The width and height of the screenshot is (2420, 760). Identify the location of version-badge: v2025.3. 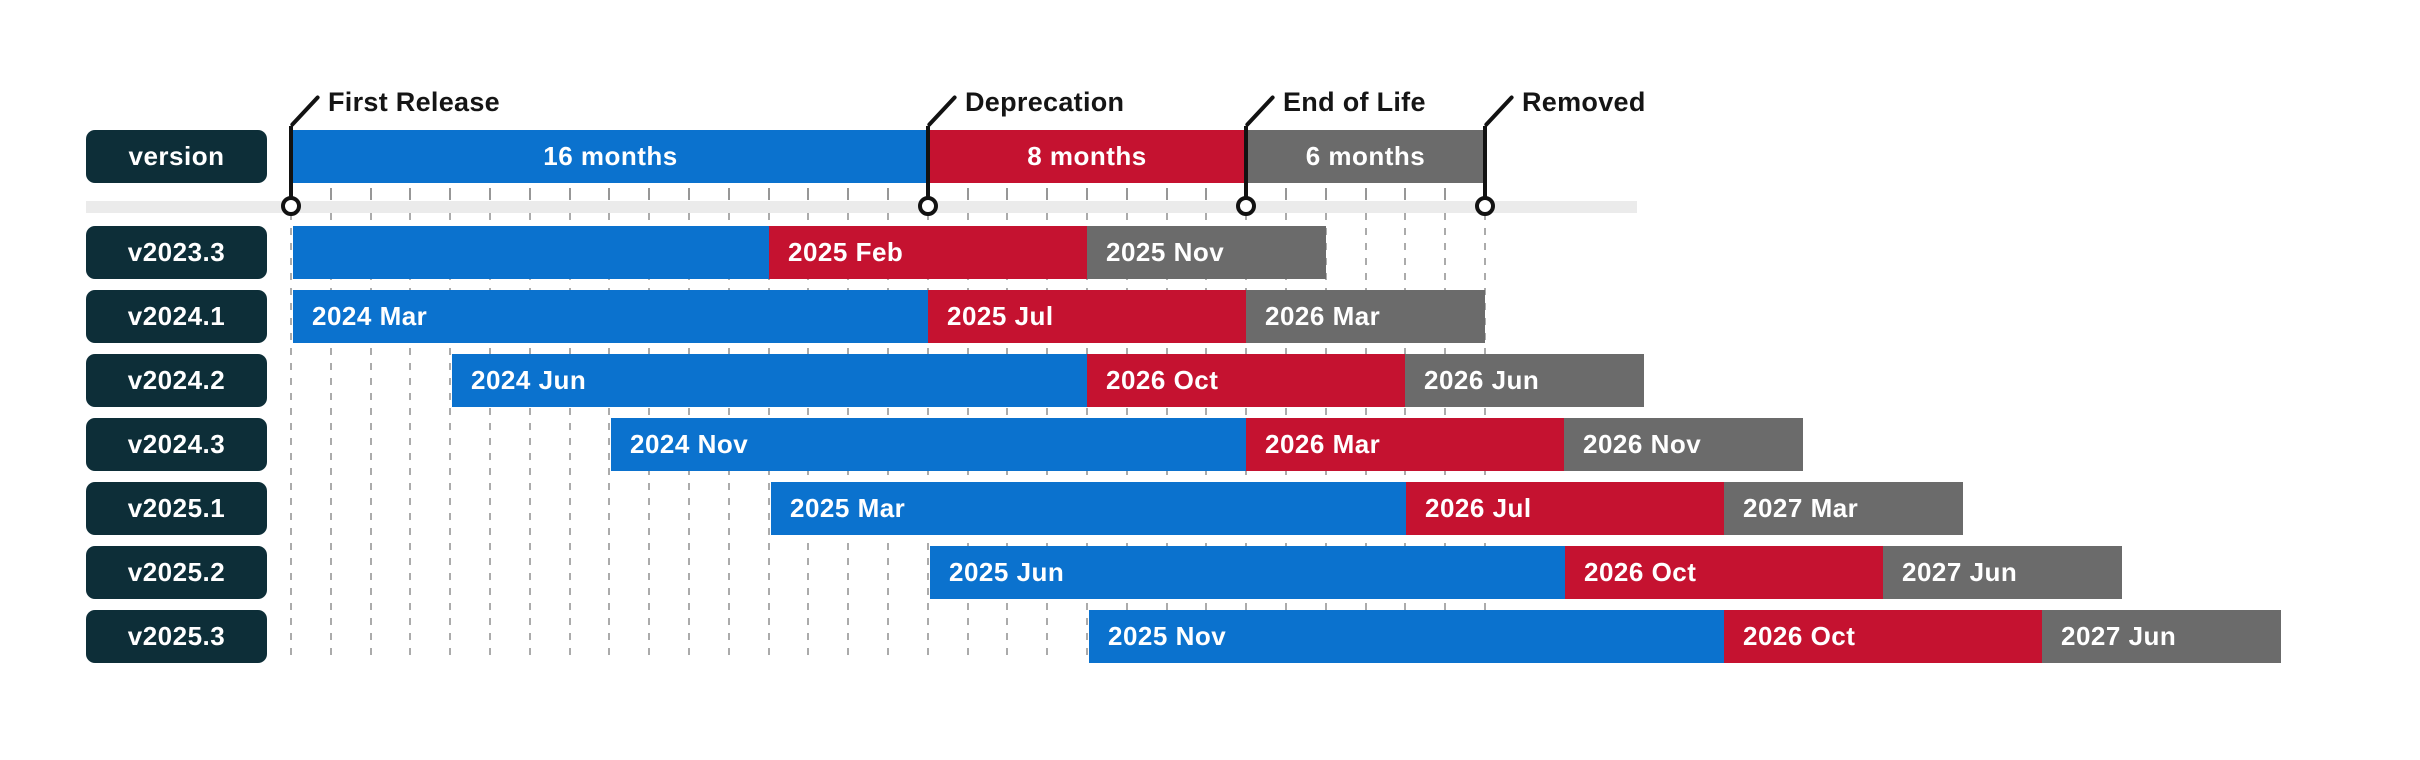
(176, 636).